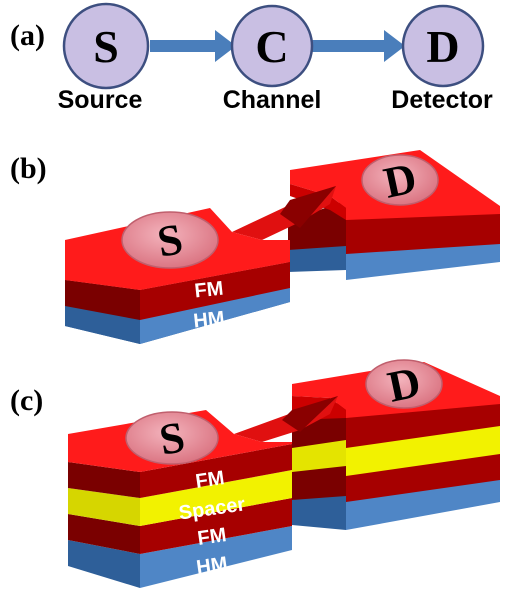 The width and height of the screenshot is (514, 589). I want to click on node-source-letter: S, so click(106, 46).